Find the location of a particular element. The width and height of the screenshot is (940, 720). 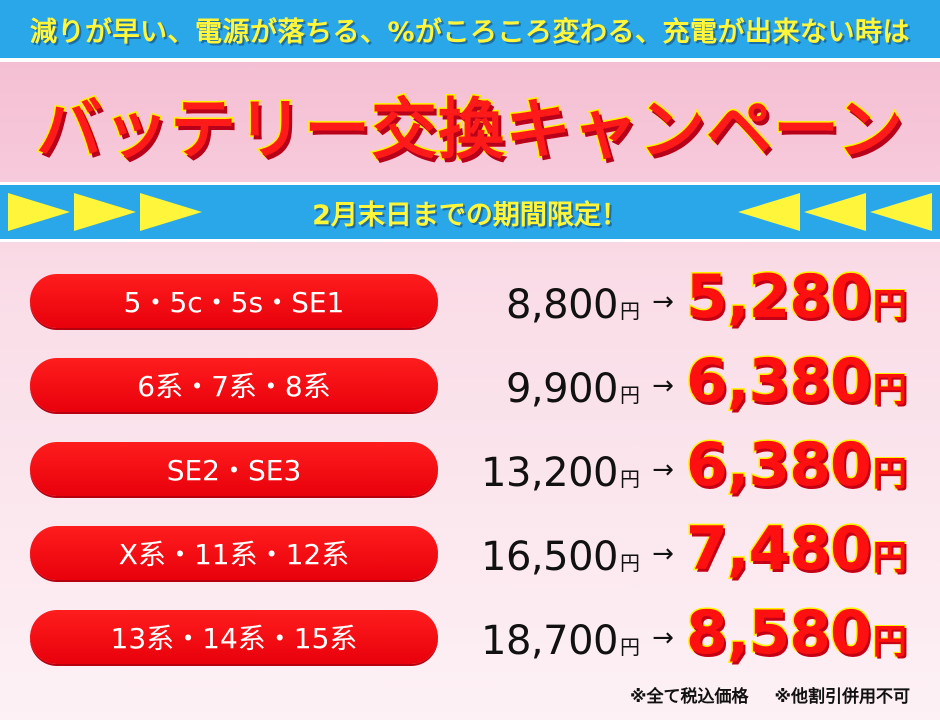

campaign-price: 5,280 円 is located at coordinates (805, 300).